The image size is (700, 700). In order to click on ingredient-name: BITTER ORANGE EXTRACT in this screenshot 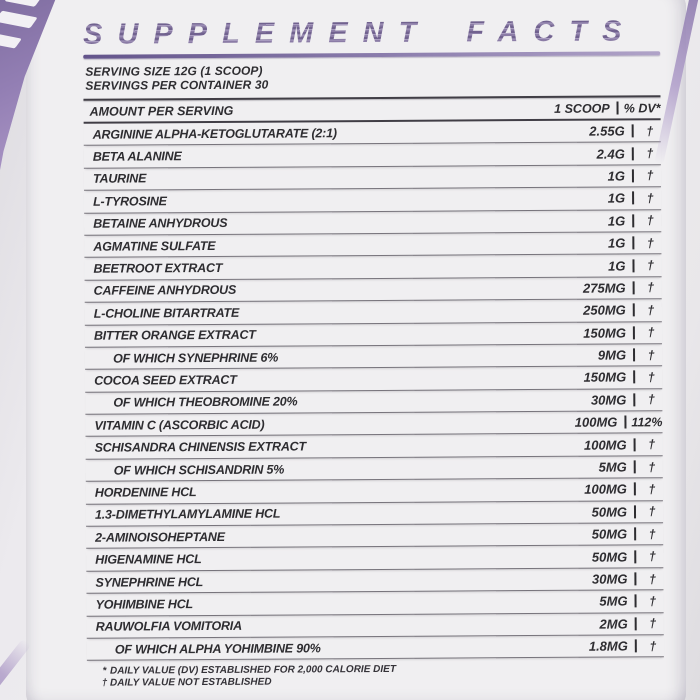, I will do `click(174, 335)`.